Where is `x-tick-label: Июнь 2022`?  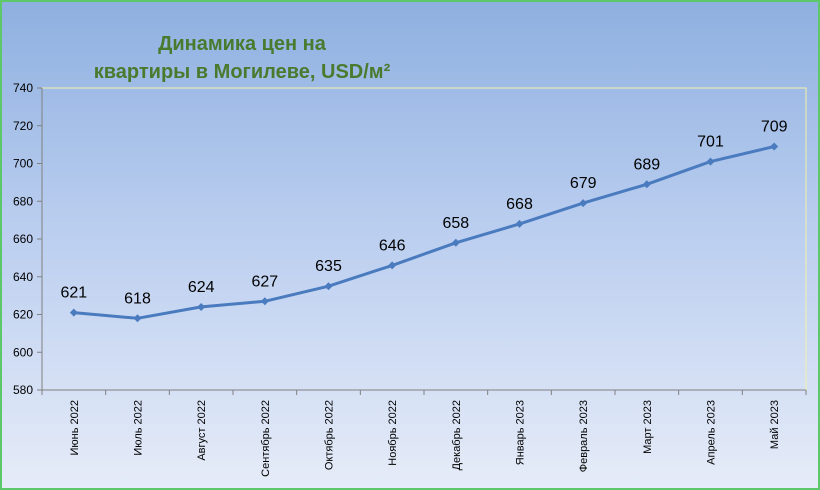 x-tick-label: Июнь 2022 is located at coordinates (75, 428).